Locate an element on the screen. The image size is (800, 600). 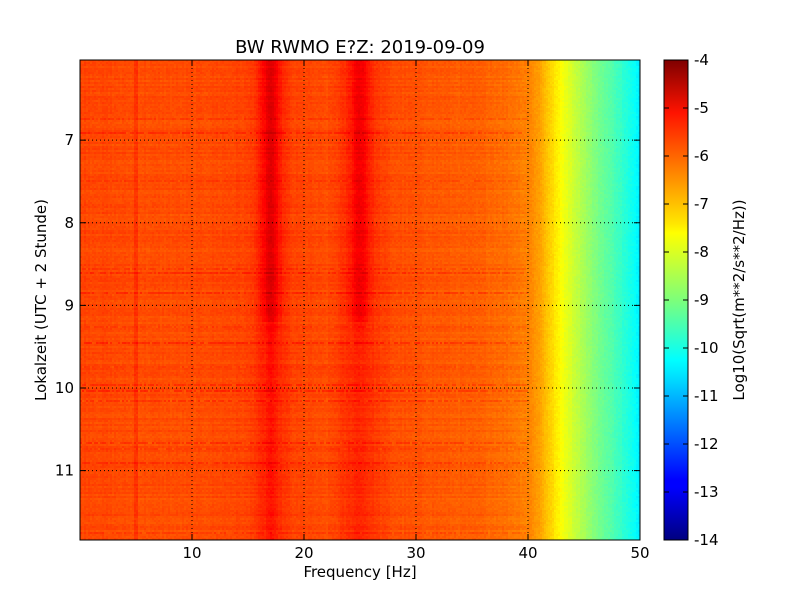
y-tick-label: 7 is located at coordinates (69, 140).